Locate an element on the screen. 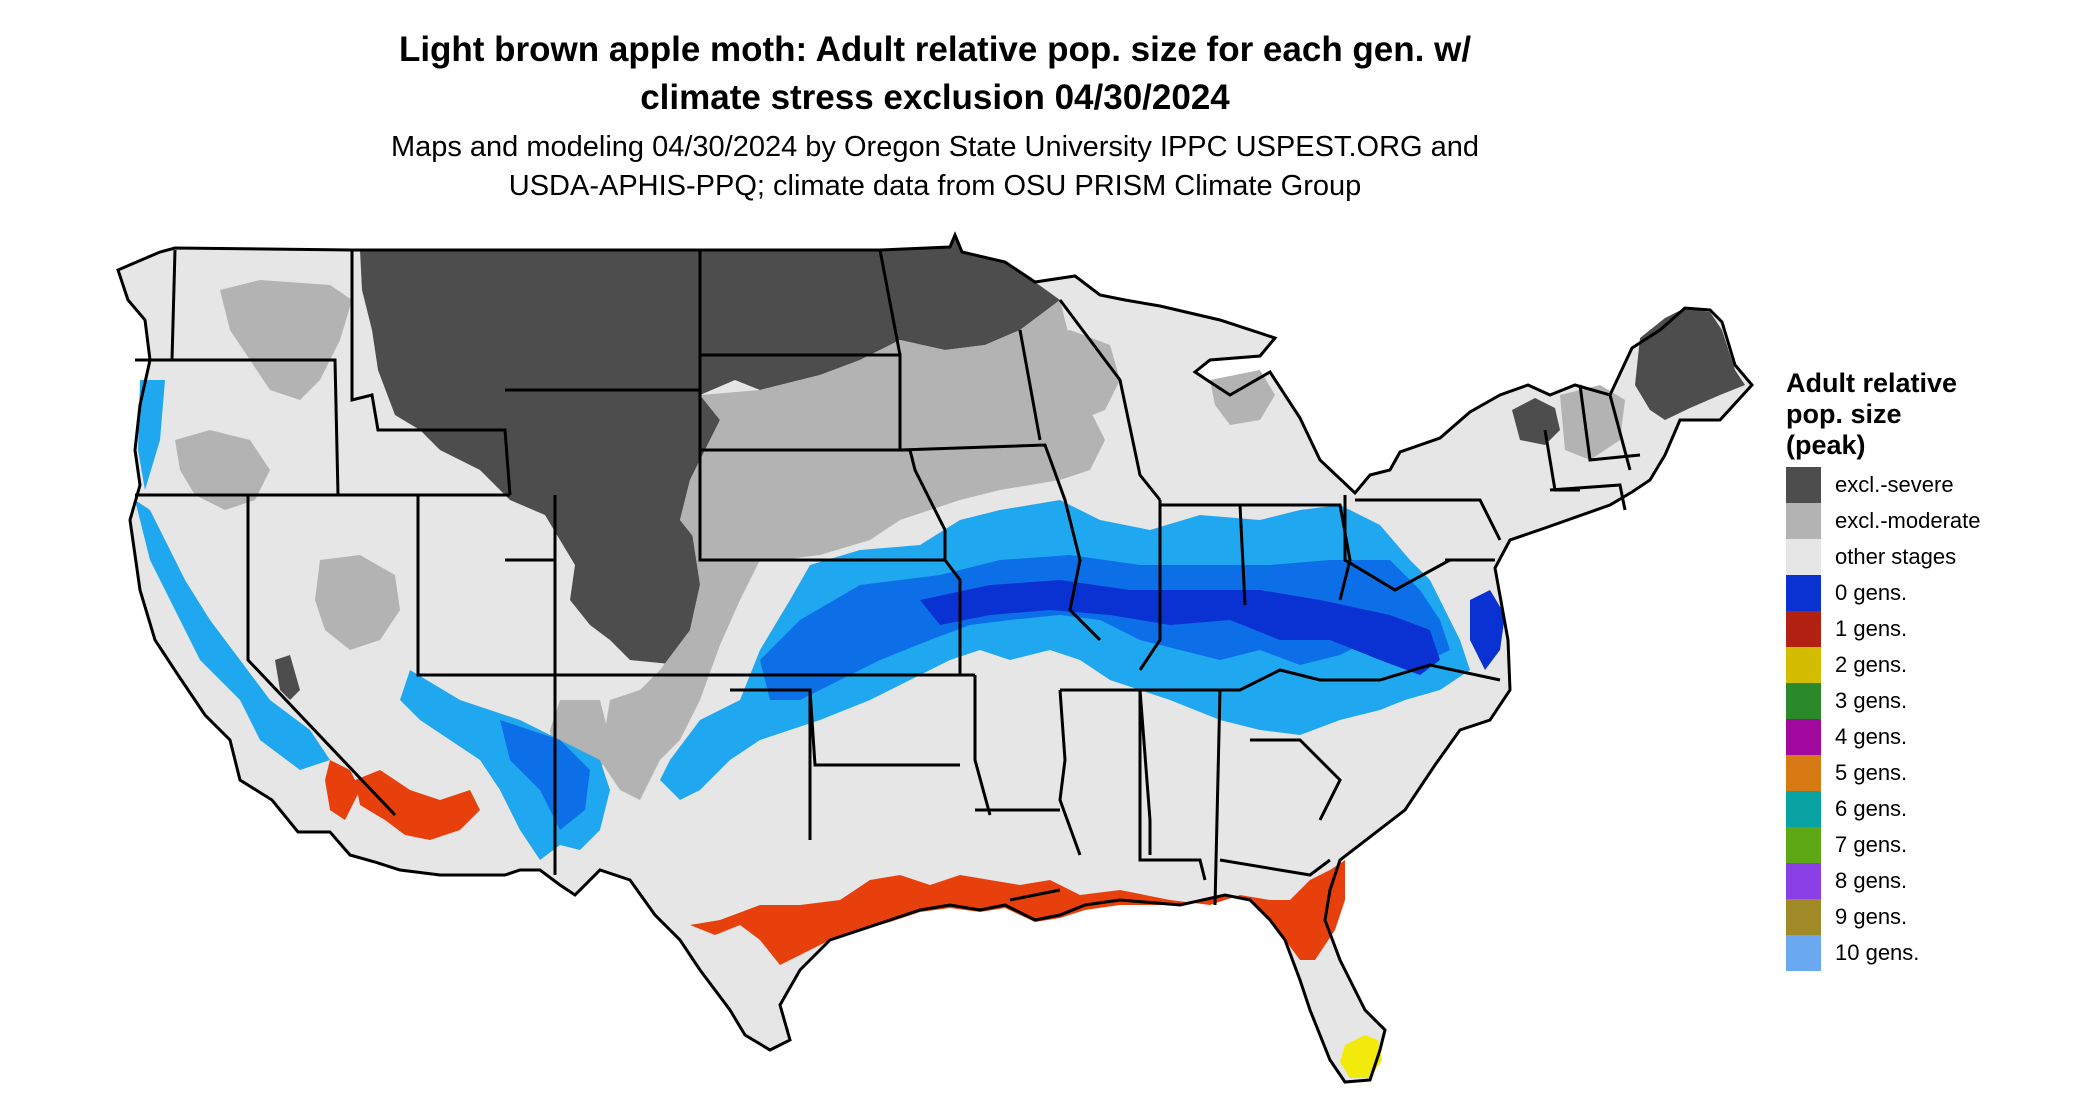 The width and height of the screenshot is (2100, 1116). moderate-region-vermont is located at coordinates (1592, 422).